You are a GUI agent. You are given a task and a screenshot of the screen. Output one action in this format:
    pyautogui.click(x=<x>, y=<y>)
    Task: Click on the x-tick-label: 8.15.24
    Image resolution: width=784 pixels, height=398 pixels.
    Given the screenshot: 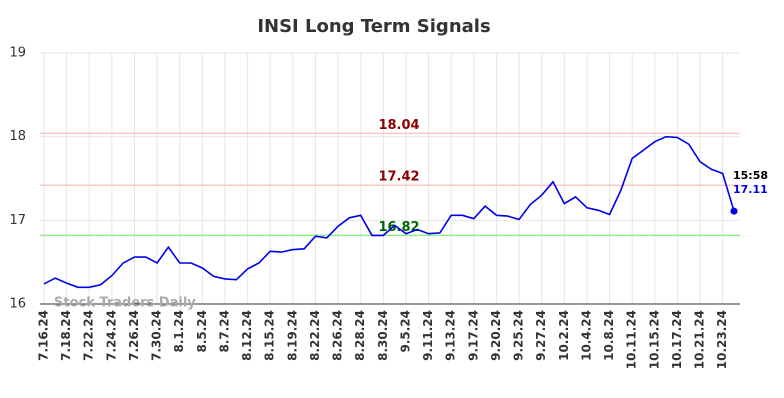 What is the action you would take?
    pyautogui.click(x=270, y=335)
    